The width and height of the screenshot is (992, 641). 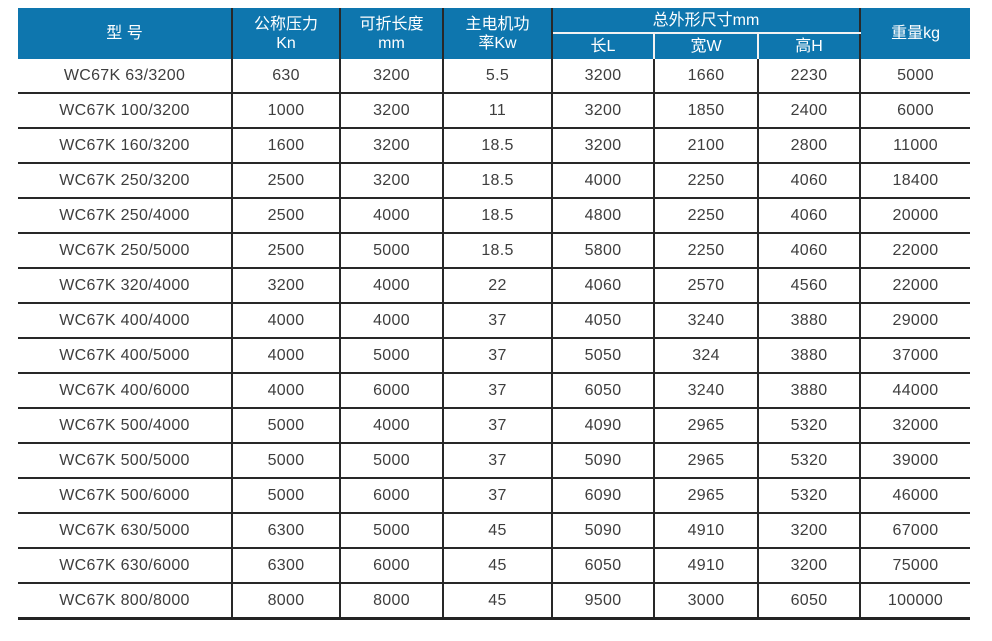 What do you see at coordinates (602, 355) in the screenshot?
I see `cell-dim-l: 5050` at bounding box center [602, 355].